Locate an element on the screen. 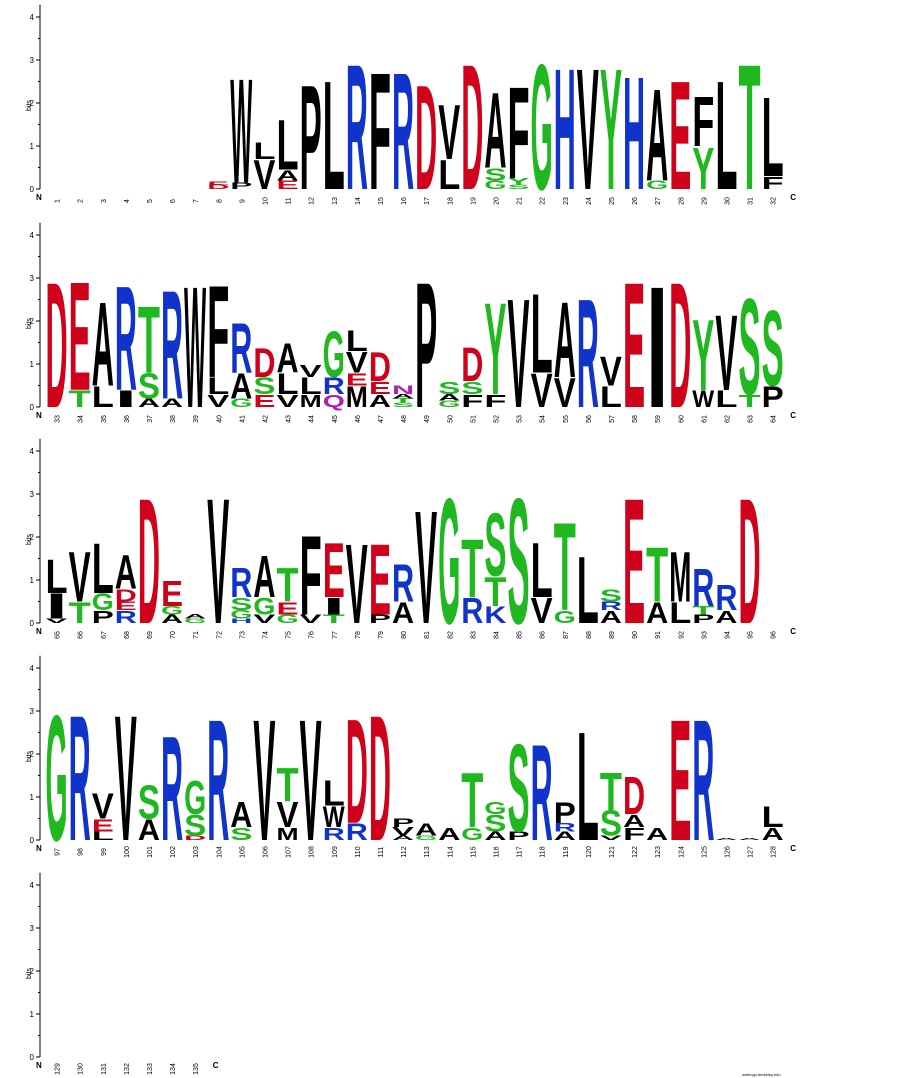  x-tick-label: 86 is located at coordinates (543, 635).